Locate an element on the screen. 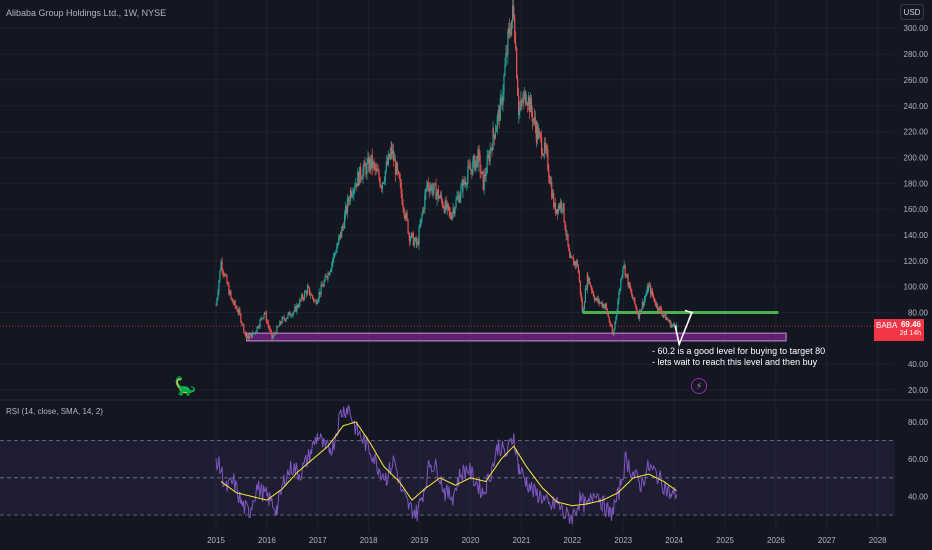 This screenshot has height=550, width=932. time-tick-label: 2024 is located at coordinates (674, 540).